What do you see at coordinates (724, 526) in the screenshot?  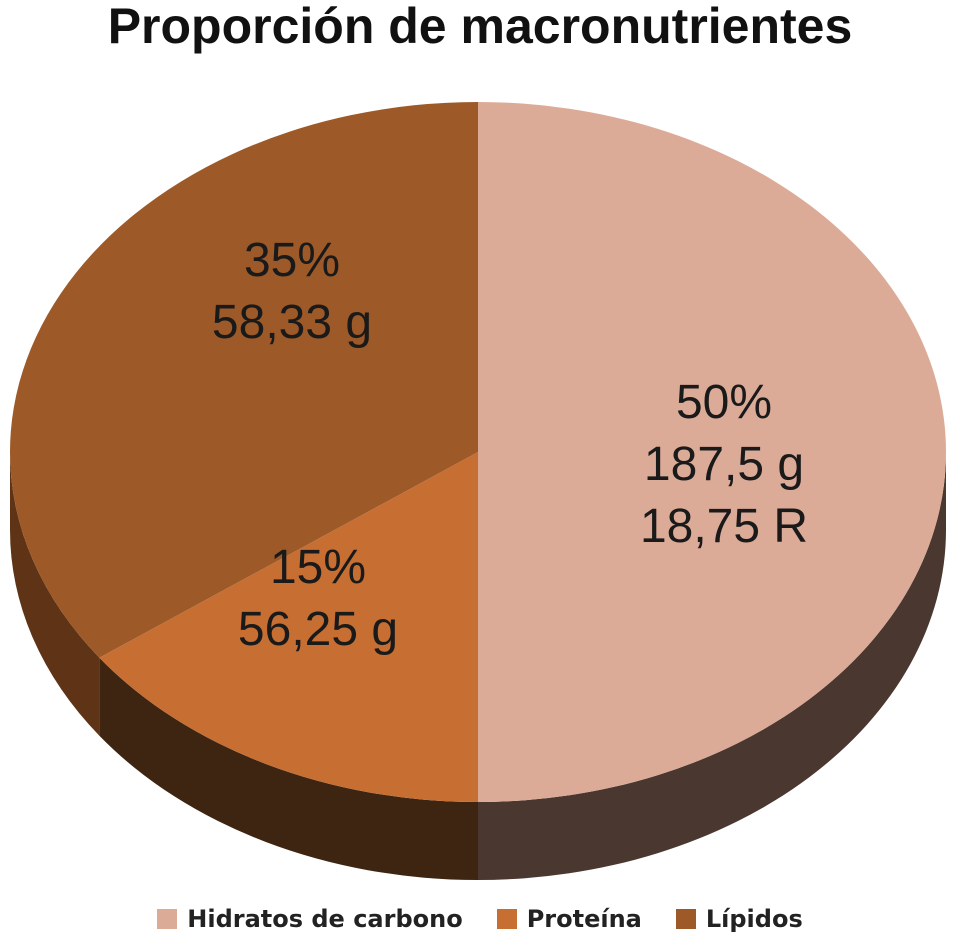 I see `slice-label-hidratos-de-carbono-3: 18,75 R` at bounding box center [724, 526].